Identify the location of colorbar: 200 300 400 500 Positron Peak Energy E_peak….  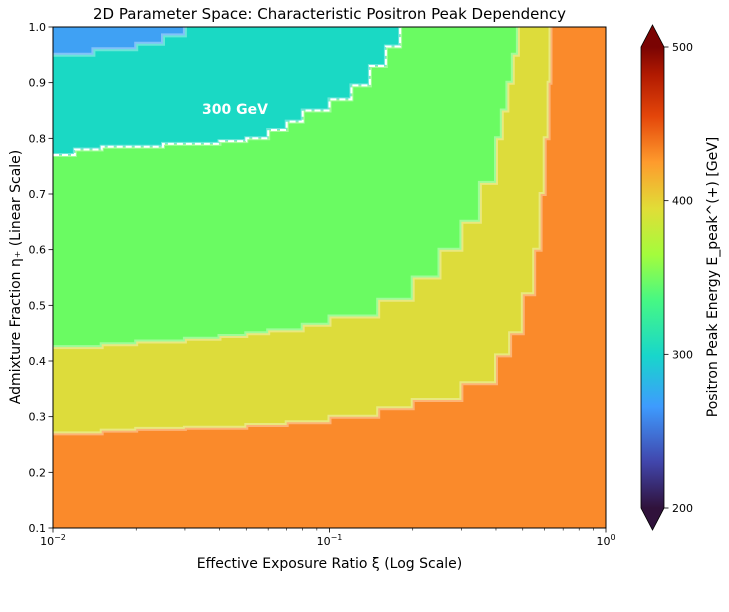
(680, 277).